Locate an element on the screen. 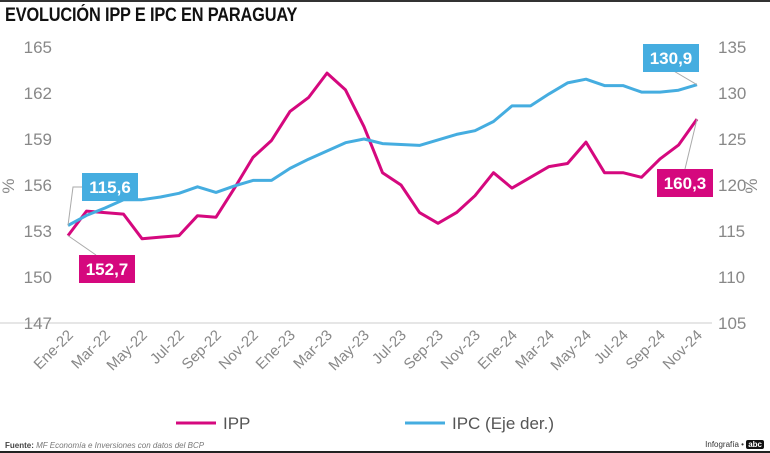  top-rule is located at coordinates (385, 1).